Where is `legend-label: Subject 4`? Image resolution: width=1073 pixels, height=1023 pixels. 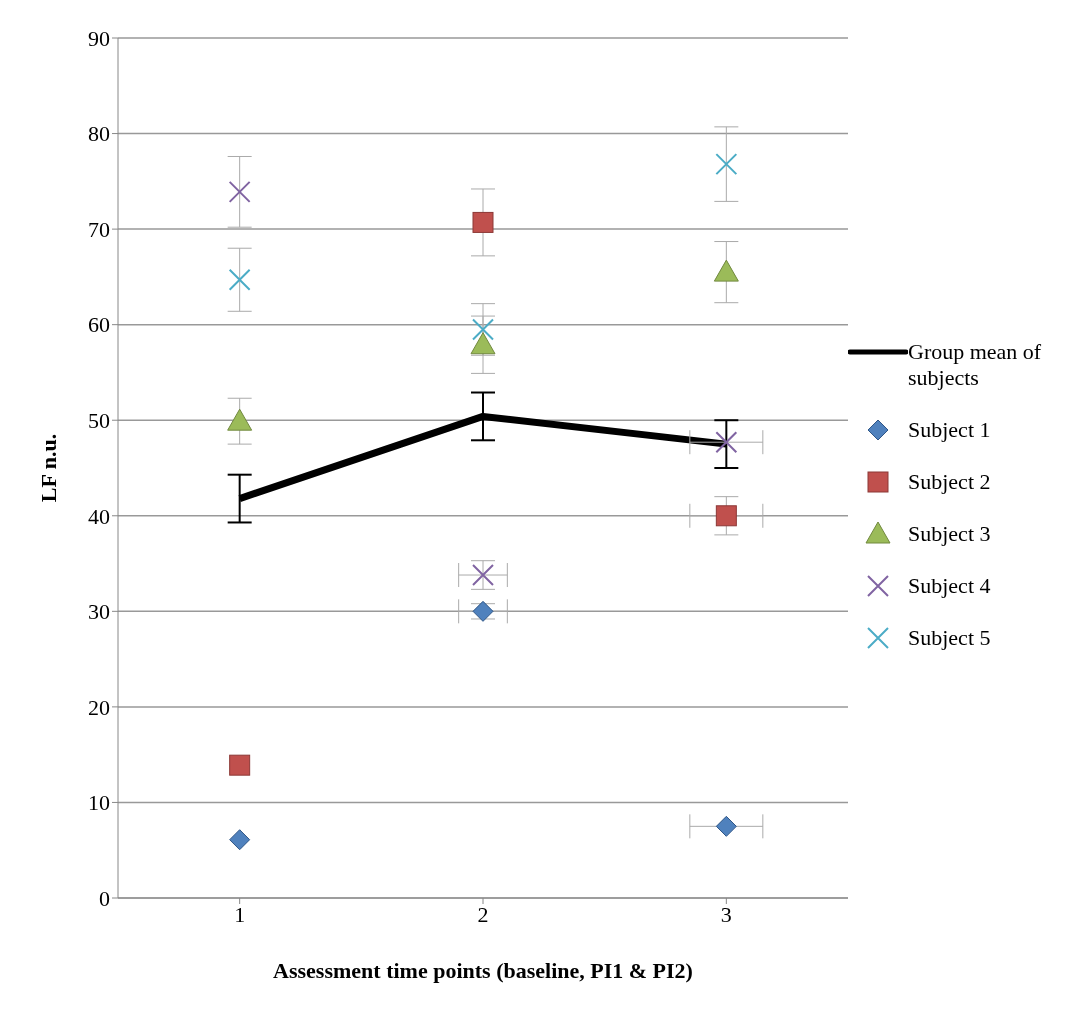 legend-label: Subject 4 is located at coordinates (949, 586).